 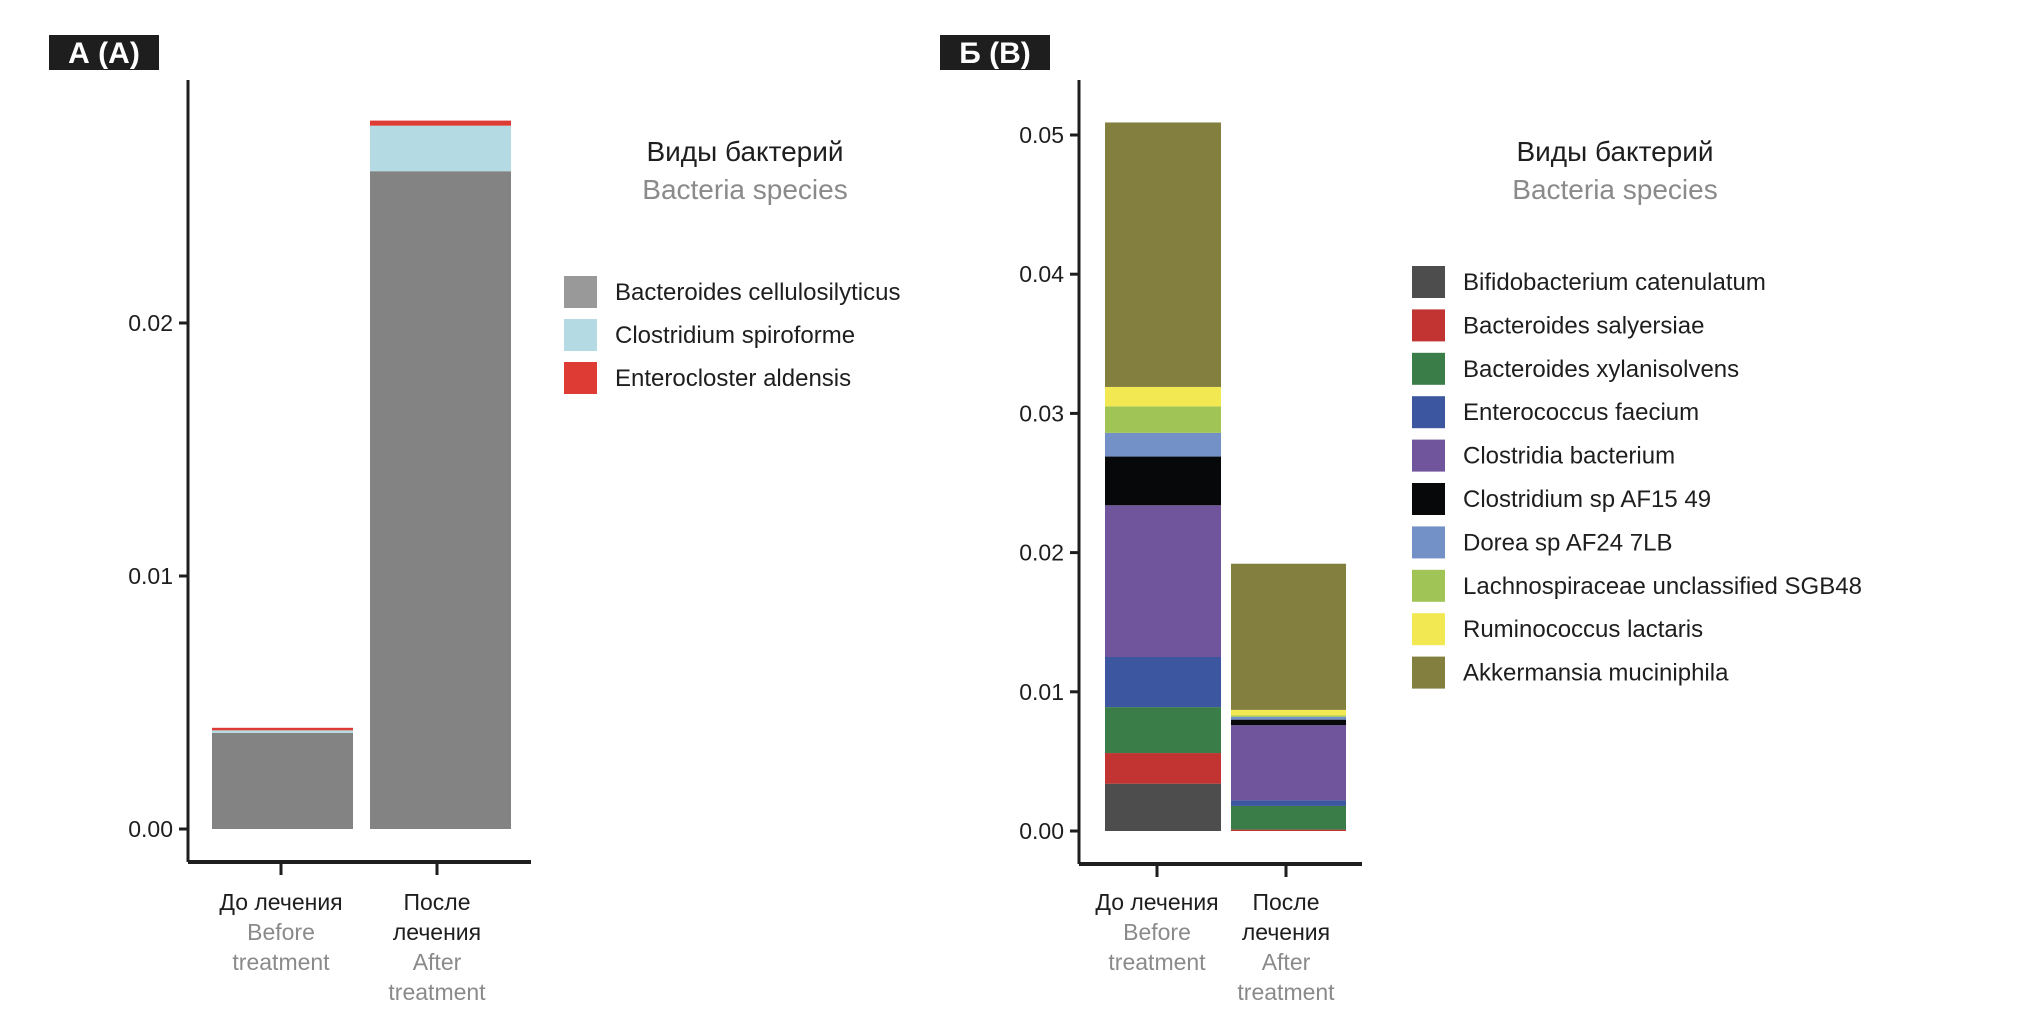 What do you see at coordinates (1569, 456) in the screenshot?
I see `legend-label: Clostridia bacterium` at bounding box center [1569, 456].